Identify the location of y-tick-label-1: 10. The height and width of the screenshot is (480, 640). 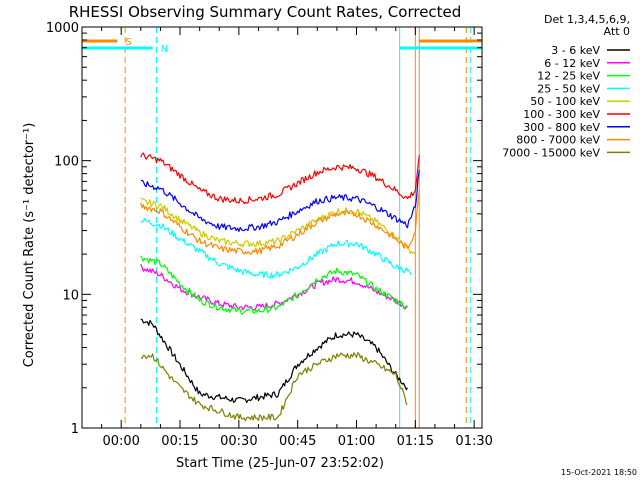
(70, 295).